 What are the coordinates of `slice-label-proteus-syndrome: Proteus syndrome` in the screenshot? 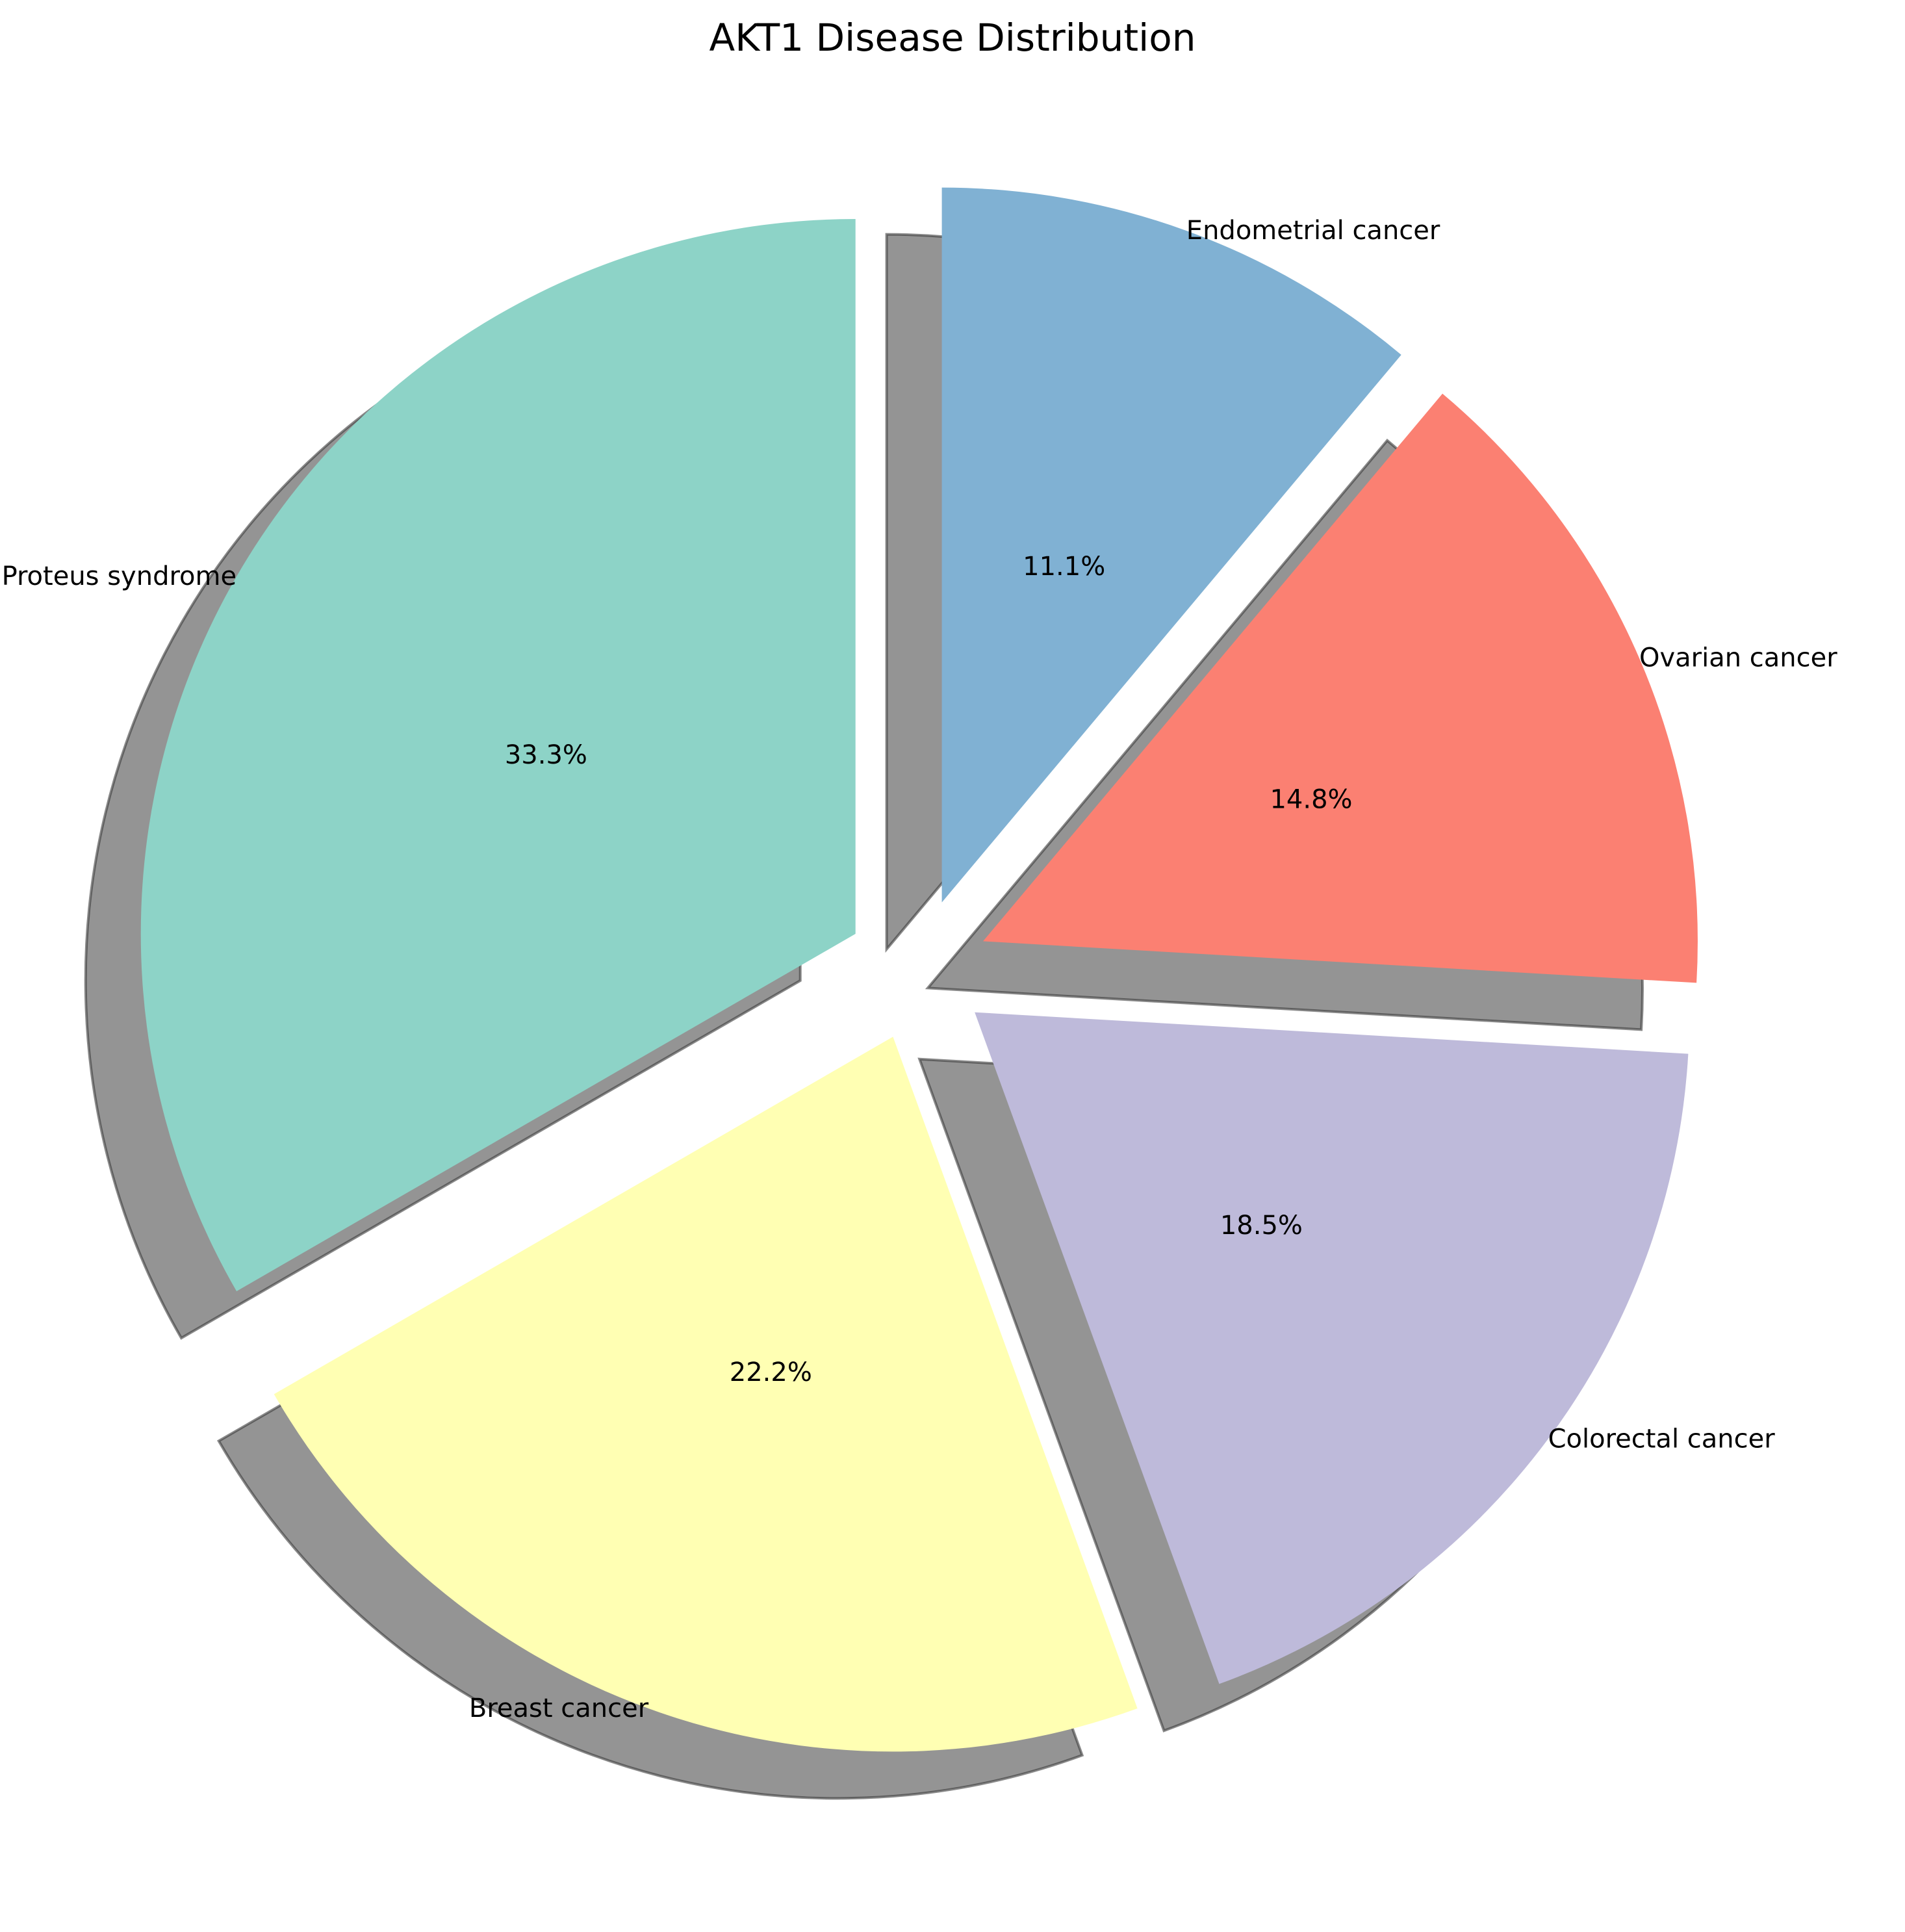 It's located at (119, 576).